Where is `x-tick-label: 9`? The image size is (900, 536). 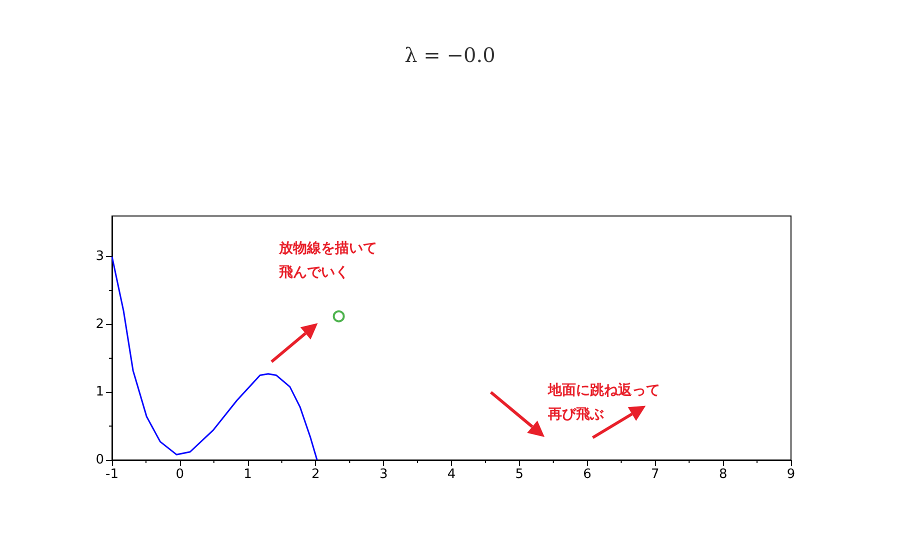 x-tick-label: 9 is located at coordinates (791, 474).